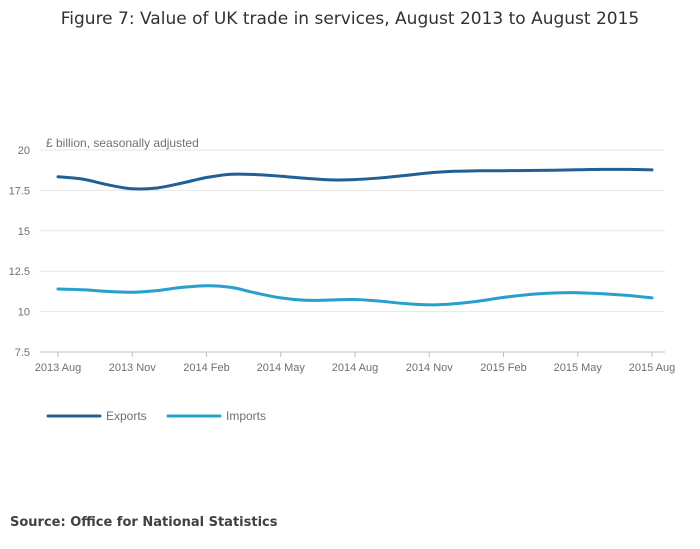  What do you see at coordinates (652, 368) in the screenshot?
I see `x-tick-label: 2015 Aug` at bounding box center [652, 368].